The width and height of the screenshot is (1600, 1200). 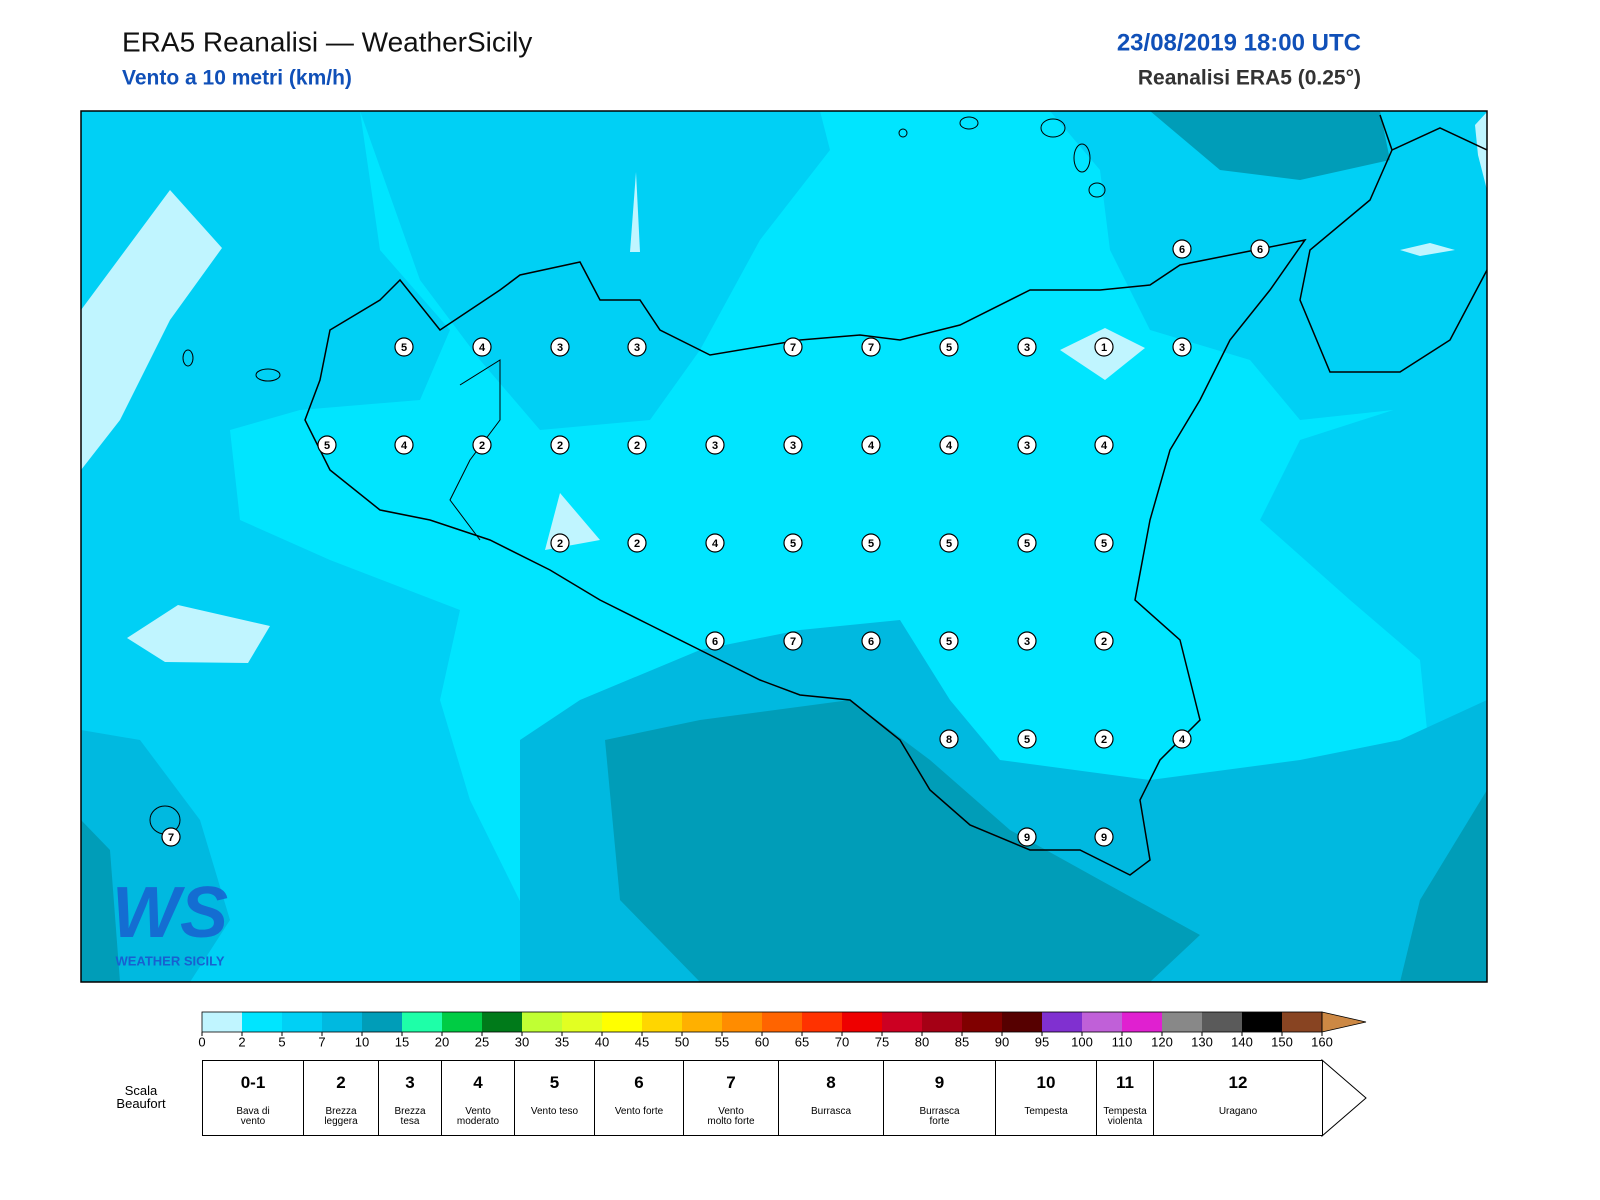 I want to click on colorbar-tick-label: 140, so click(x=1242, y=1041).